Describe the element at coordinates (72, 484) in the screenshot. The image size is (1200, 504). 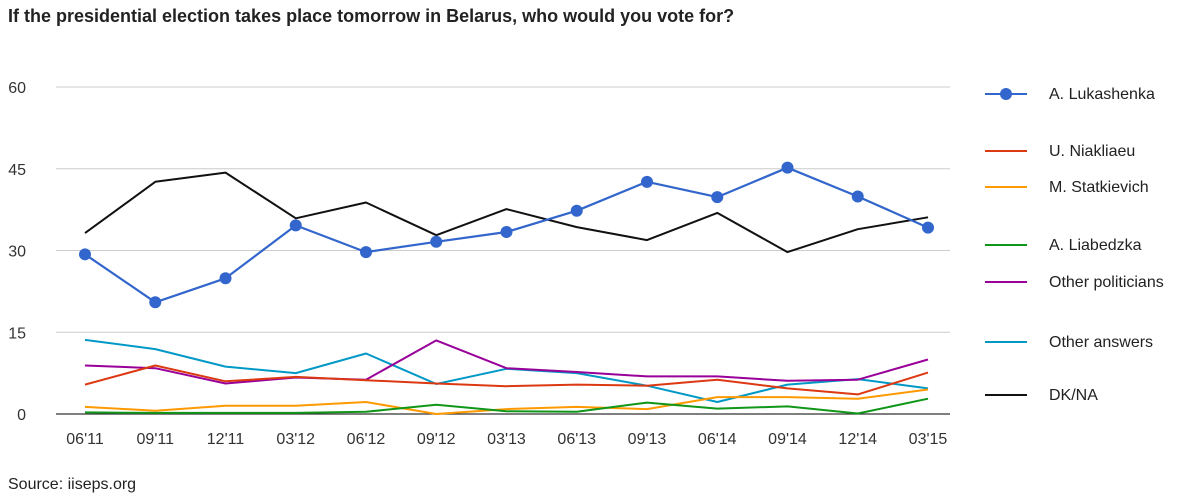
I see `source-note: Source: iiseps.org` at that location.